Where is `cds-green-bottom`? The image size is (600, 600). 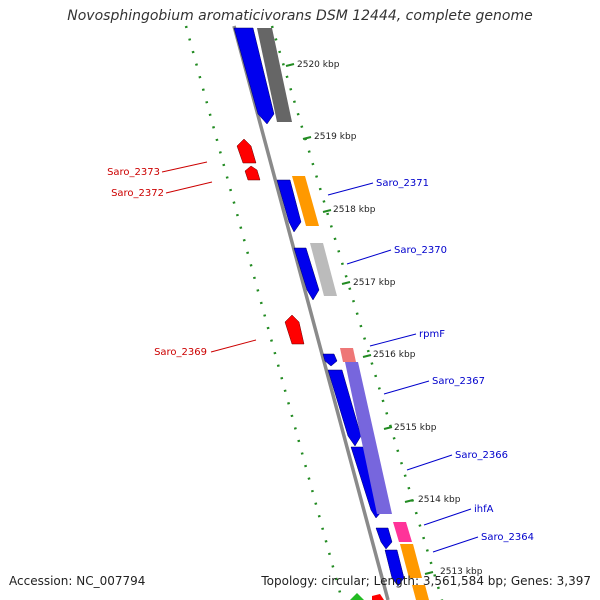 cds-green-bottom is located at coordinates (357, 596).